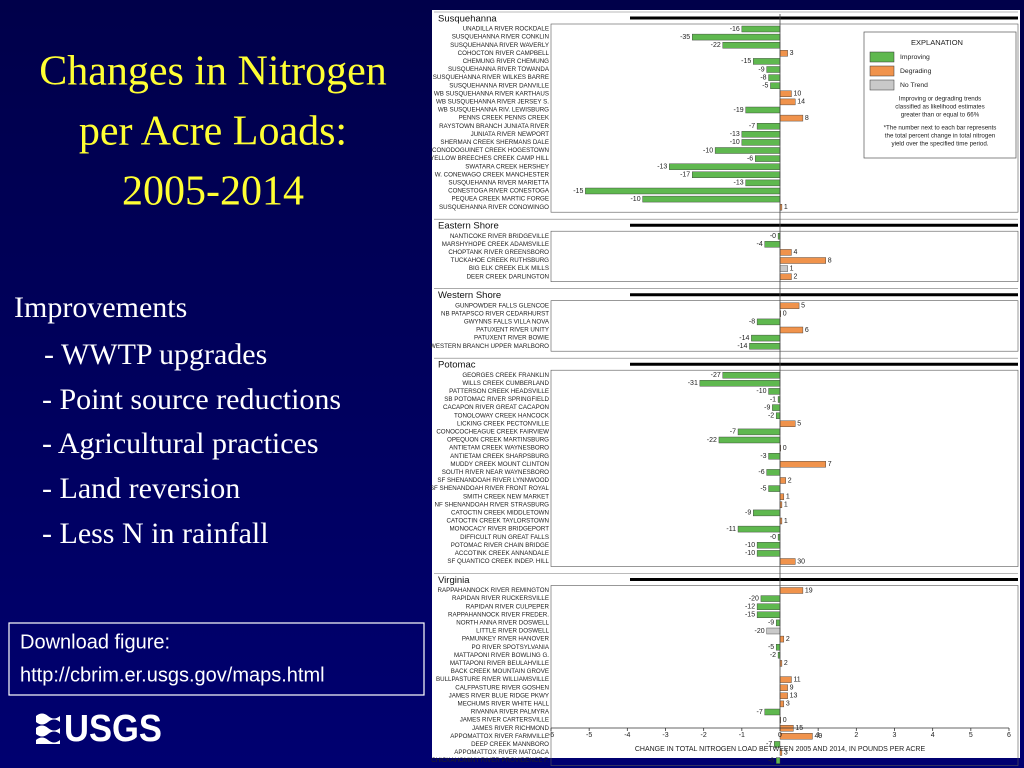 Image resolution: width=1024 pixels, height=768 pixels. What do you see at coordinates (510, 134) in the screenshot?
I see `row-label: JUNIATA RIVER NEWPORT` at bounding box center [510, 134].